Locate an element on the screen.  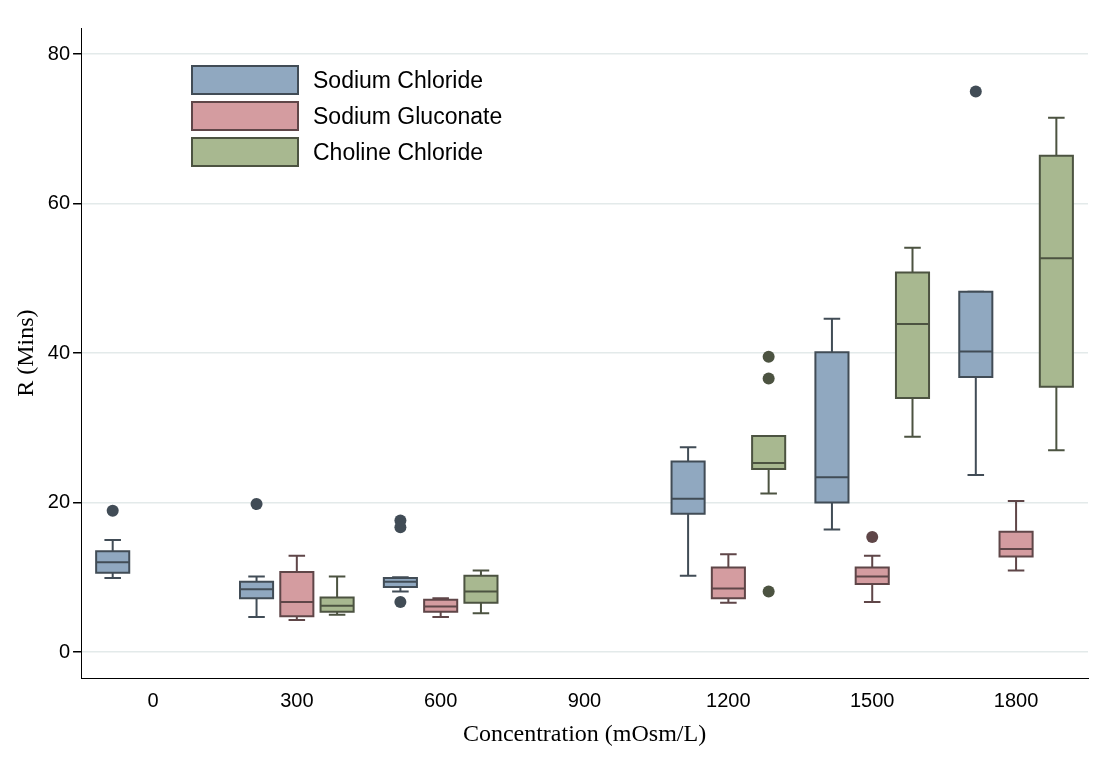
x-tick-label: 900 is located at coordinates (584, 699).